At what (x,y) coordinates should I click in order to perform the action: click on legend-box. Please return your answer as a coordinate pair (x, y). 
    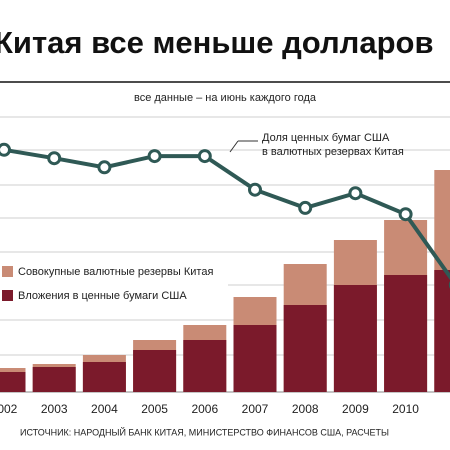
    Looking at the image, I should click on (114, 284).